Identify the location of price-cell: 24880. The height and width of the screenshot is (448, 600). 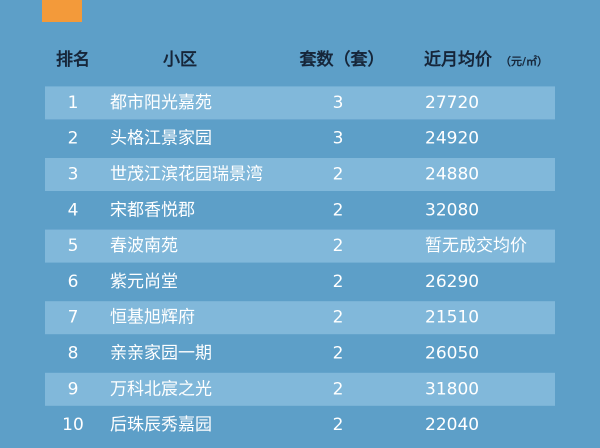
(452, 175).